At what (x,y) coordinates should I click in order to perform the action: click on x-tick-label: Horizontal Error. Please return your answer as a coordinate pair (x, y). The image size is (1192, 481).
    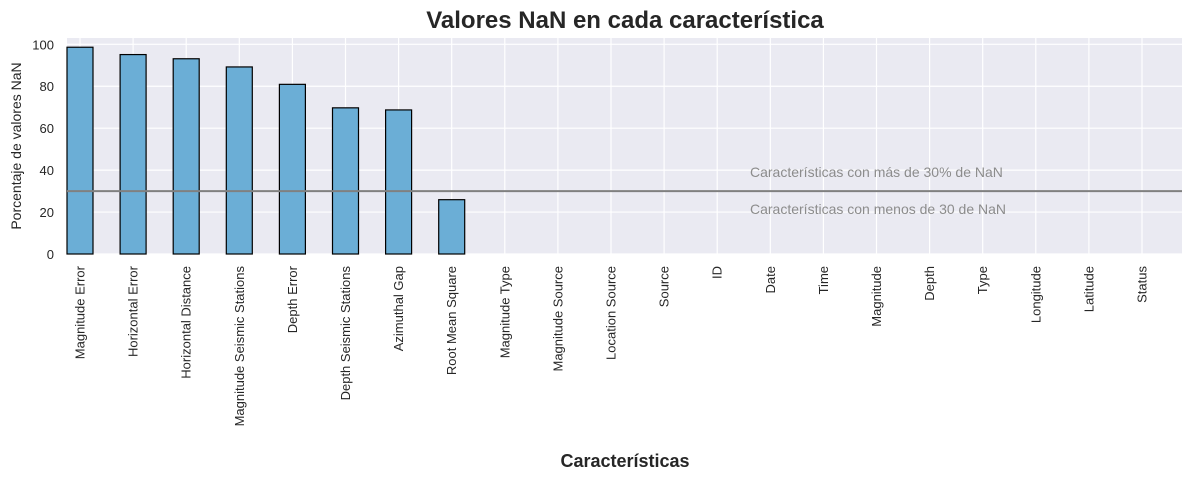
    Looking at the image, I should click on (133, 311).